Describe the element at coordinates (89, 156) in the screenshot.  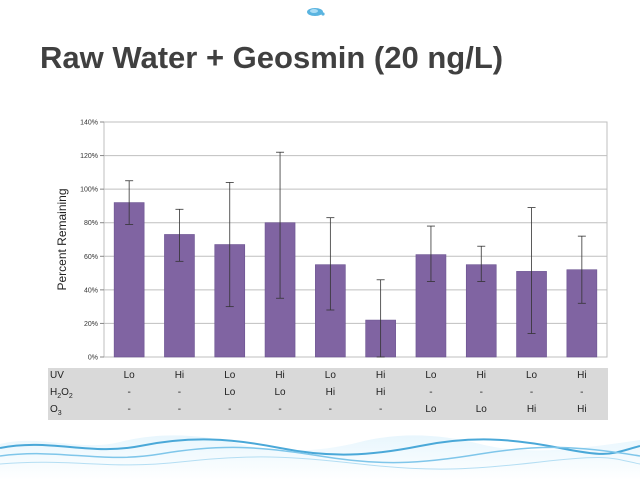
I see `y-tick-label: 120%` at that location.